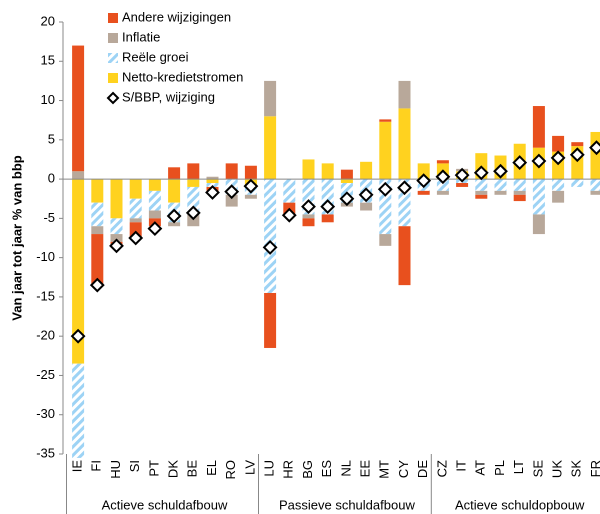 This screenshot has width=600, height=514. Describe the element at coordinates (288, 469) in the screenshot. I see `x-tick-label: HR` at that location.